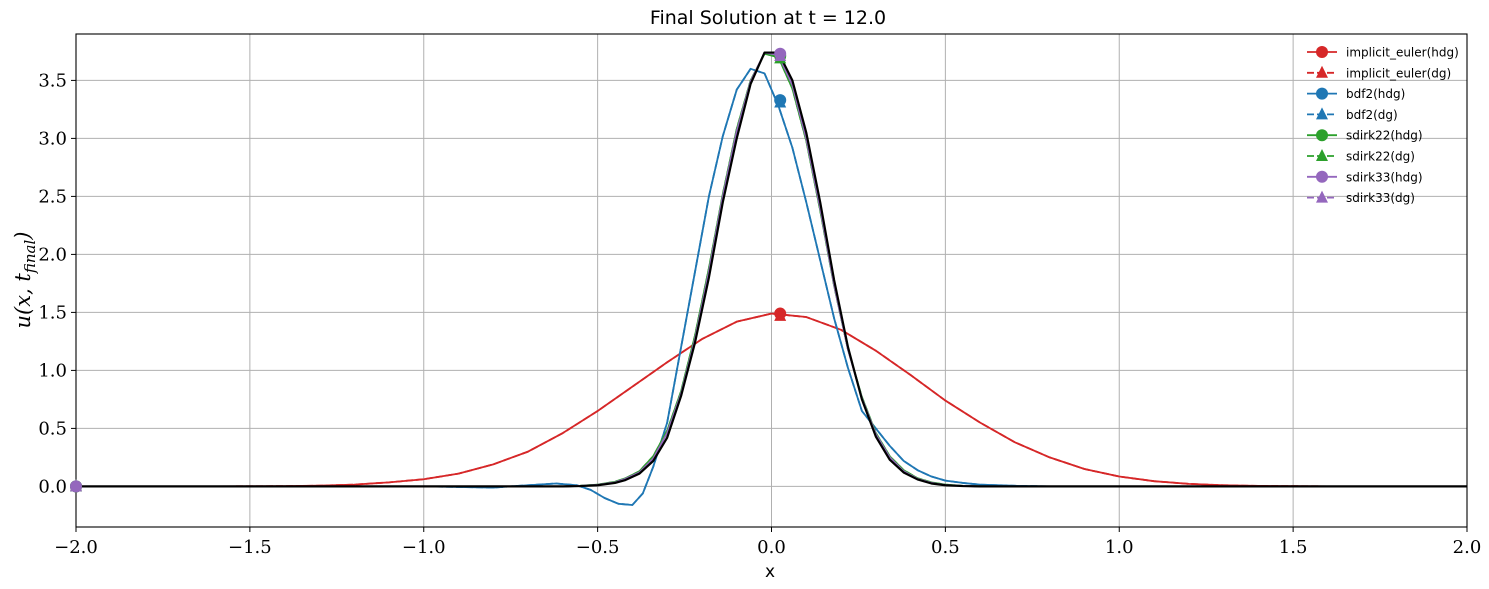  I want to click on y-axis-label-end: ), so click(23, 236).